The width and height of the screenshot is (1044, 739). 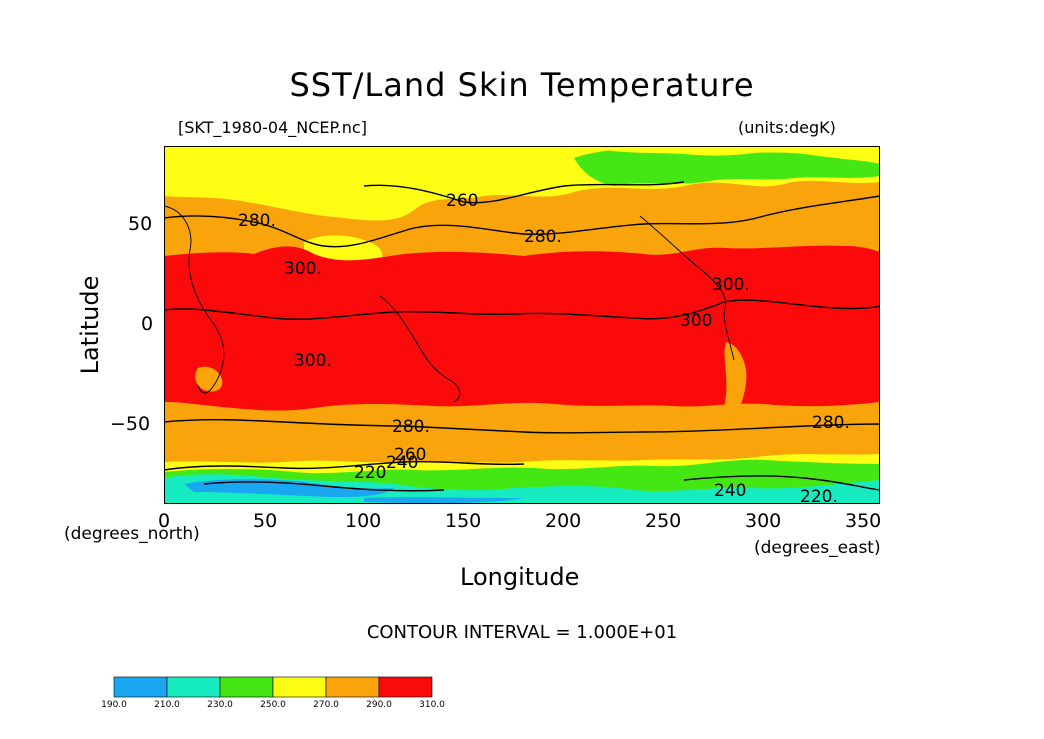 What do you see at coordinates (763, 521) in the screenshot?
I see `x-tick-300: 300` at bounding box center [763, 521].